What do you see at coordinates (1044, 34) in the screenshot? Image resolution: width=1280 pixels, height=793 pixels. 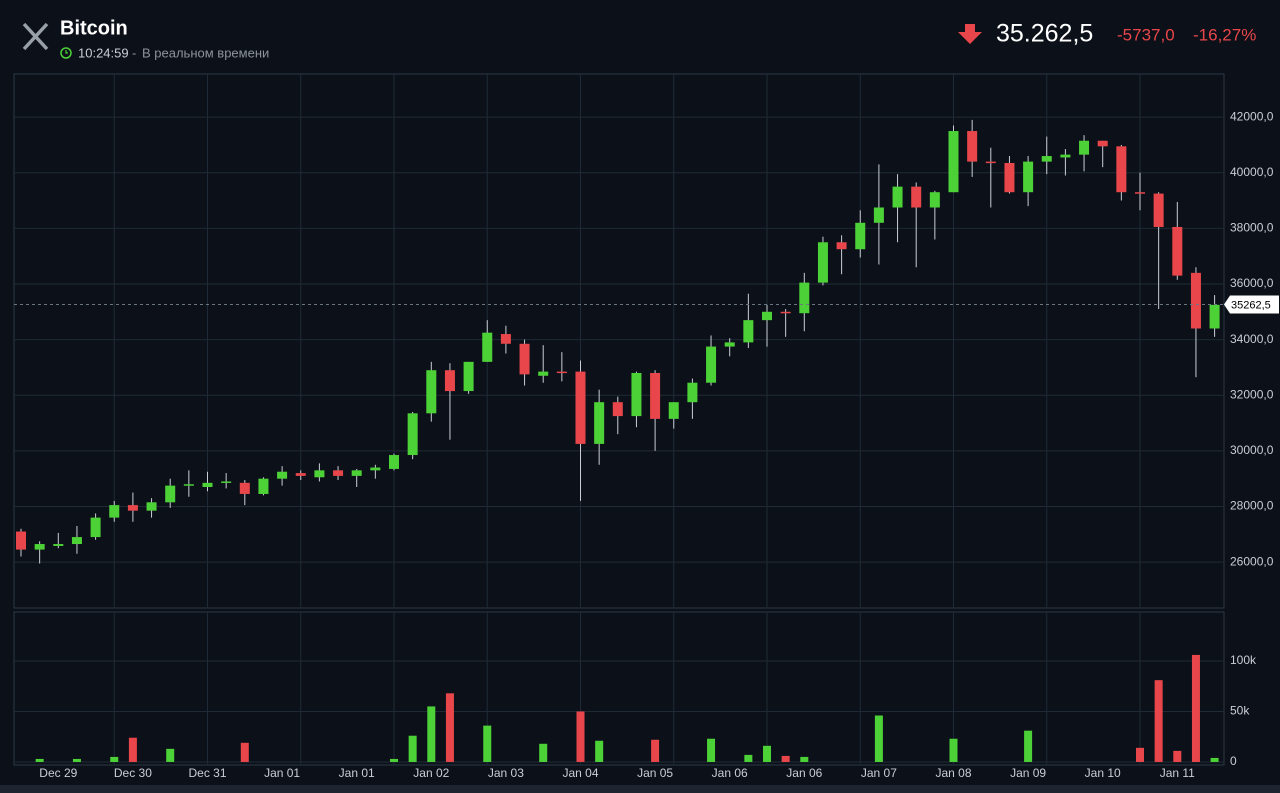 I see `price: 35.262,5` at bounding box center [1044, 34].